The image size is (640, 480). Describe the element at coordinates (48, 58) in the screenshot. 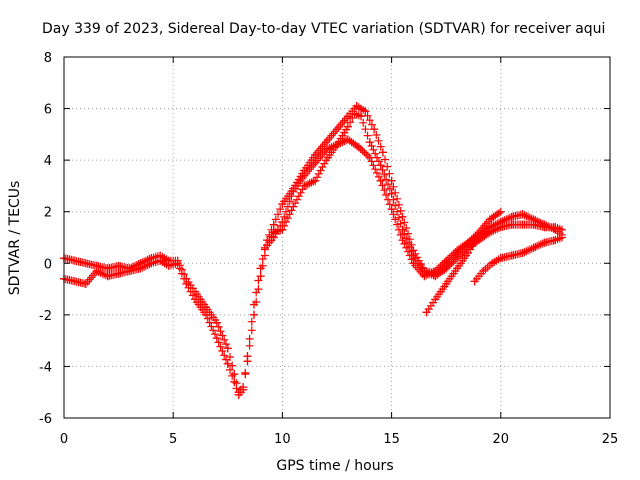

I see `y-tick-label: 8` at that location.